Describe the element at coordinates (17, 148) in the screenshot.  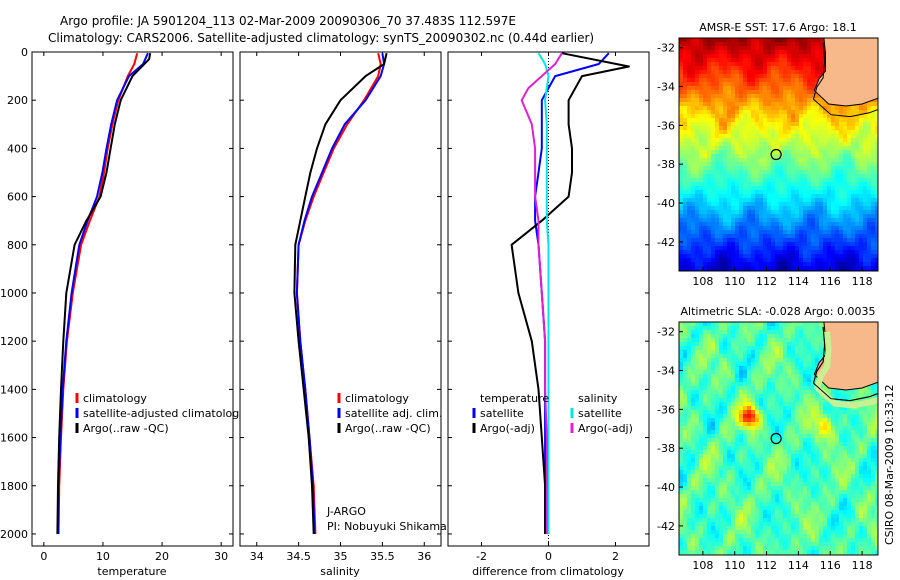
I see `y-tick-label: 400` at that location.